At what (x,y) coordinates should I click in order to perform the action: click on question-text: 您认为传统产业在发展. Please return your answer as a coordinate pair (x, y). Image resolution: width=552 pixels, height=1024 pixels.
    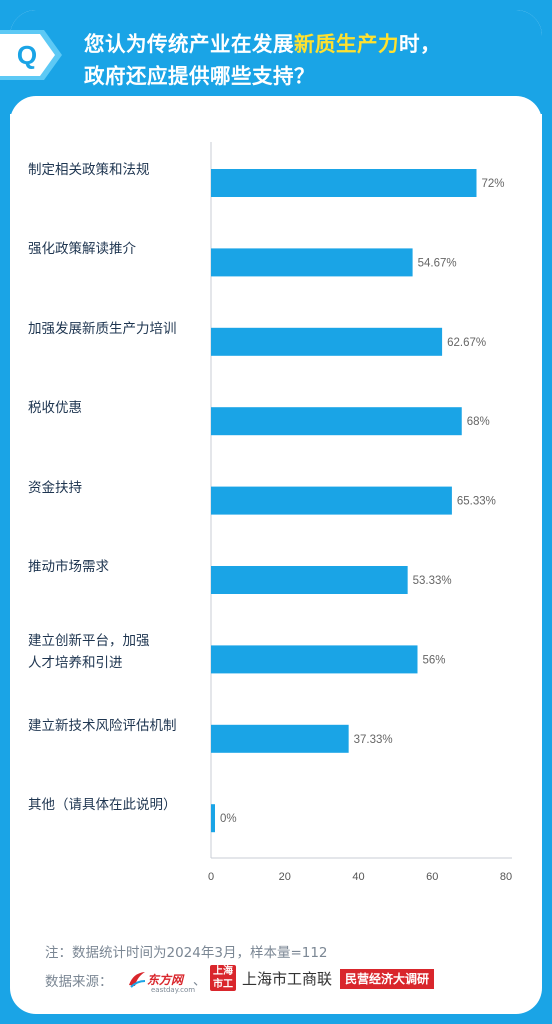
    Looking at the image, I should click on (189, 44).